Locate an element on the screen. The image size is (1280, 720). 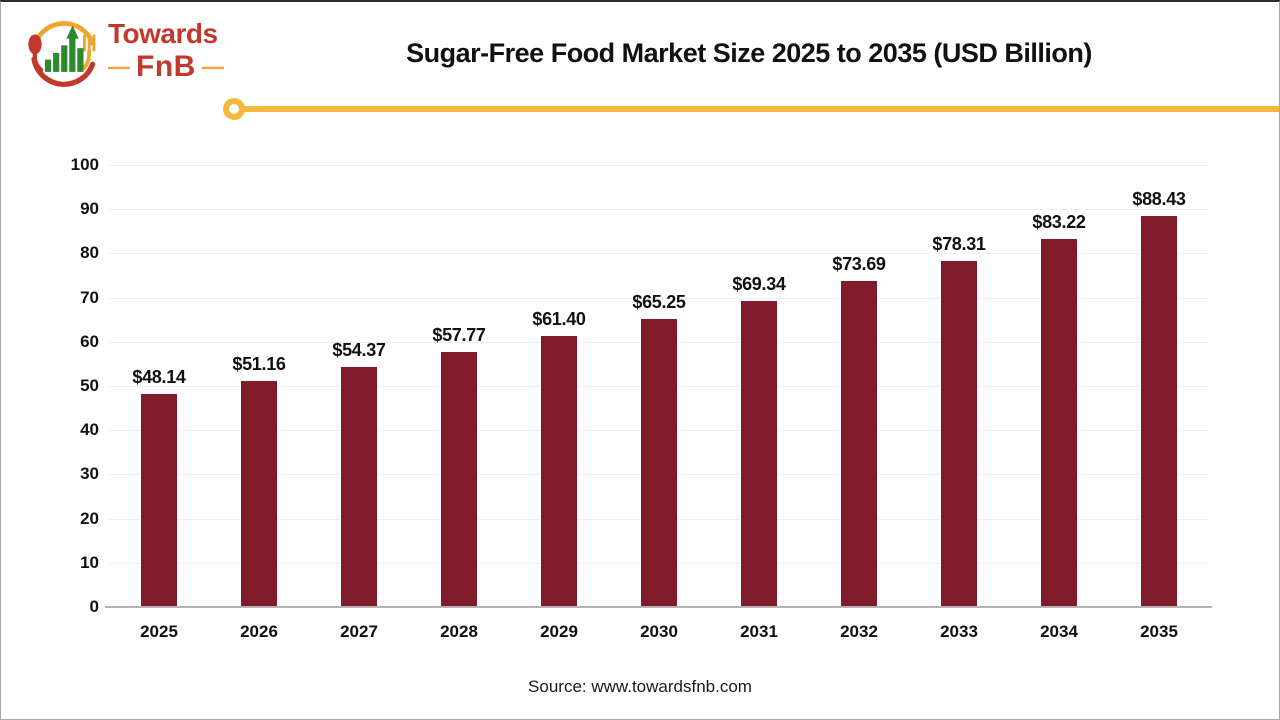
bar-value-label-2032: $73.69 is located at coordinates (859, 264).